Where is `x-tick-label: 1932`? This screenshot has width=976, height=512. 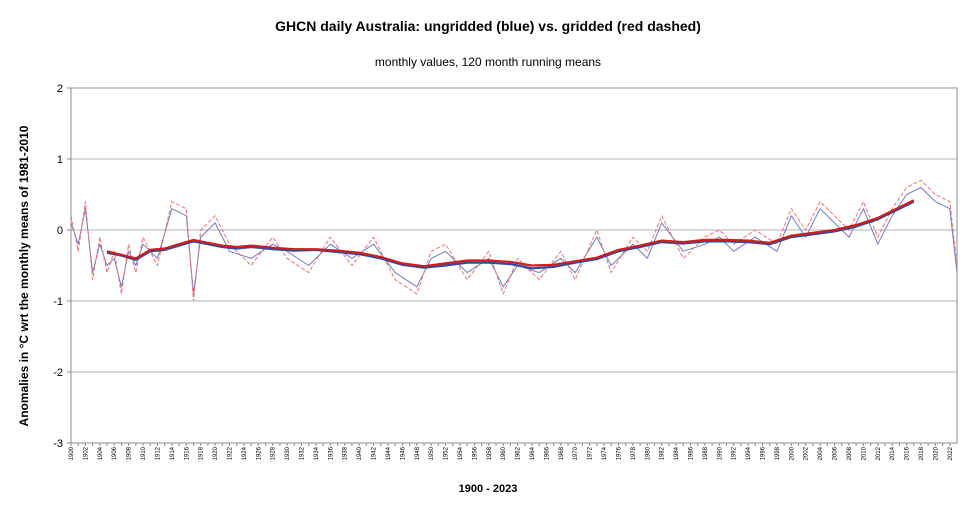 x-tick-label: 1932 is located at coordinates (303, 453).